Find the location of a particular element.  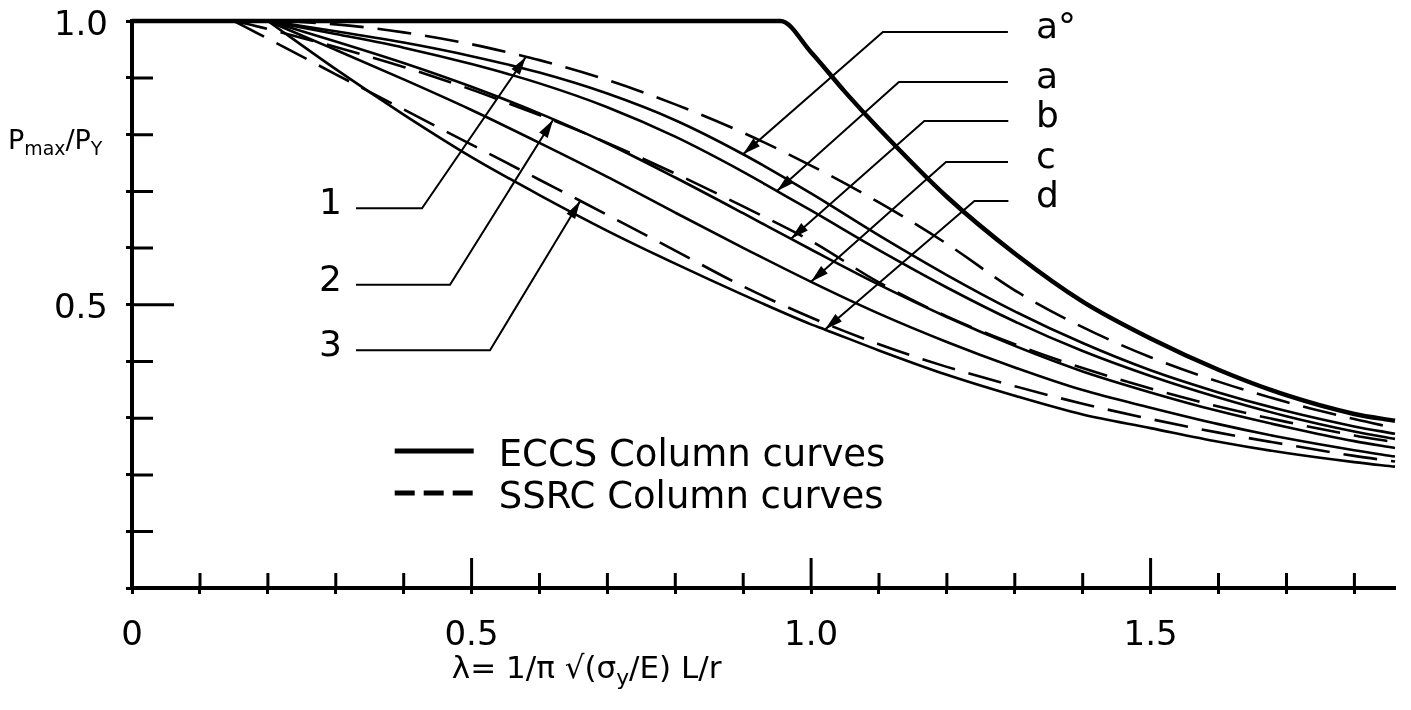

annotation: a° is located at coordinates (1056, 26).